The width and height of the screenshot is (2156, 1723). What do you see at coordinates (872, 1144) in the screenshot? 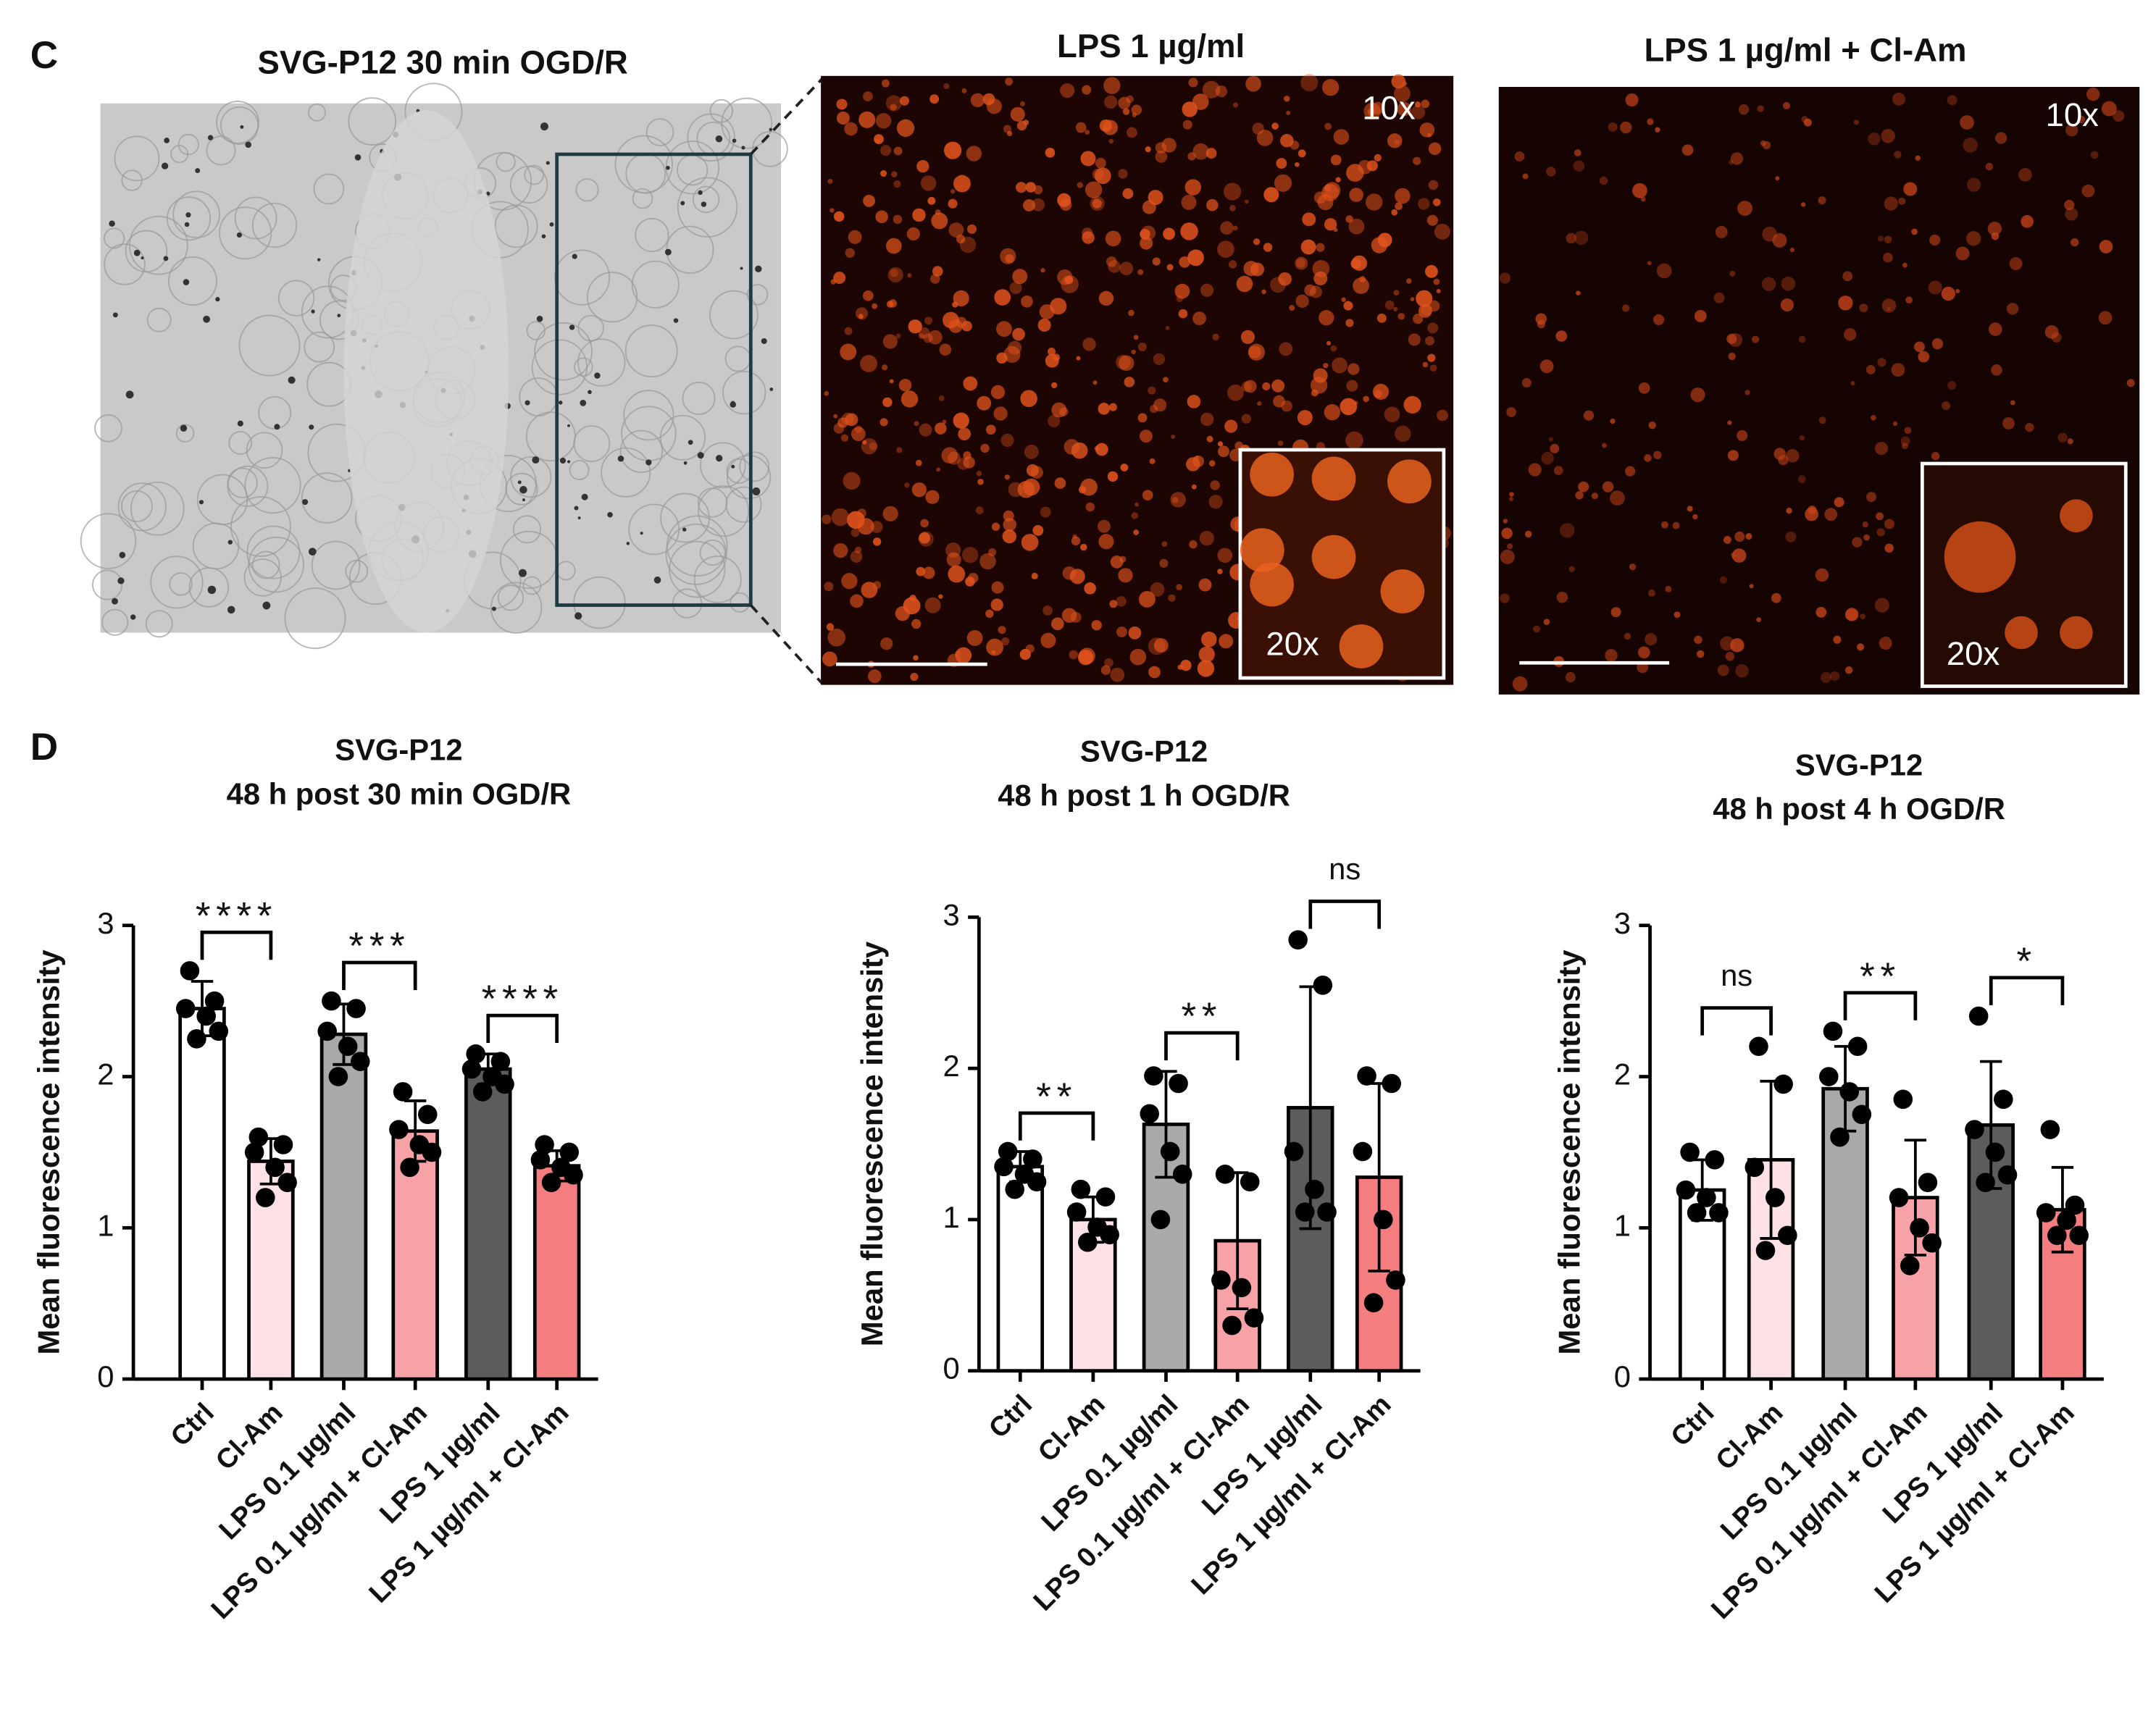
I see `y-axis-label: Mean fluorescence intensity` at bounding box center [872, 1144].